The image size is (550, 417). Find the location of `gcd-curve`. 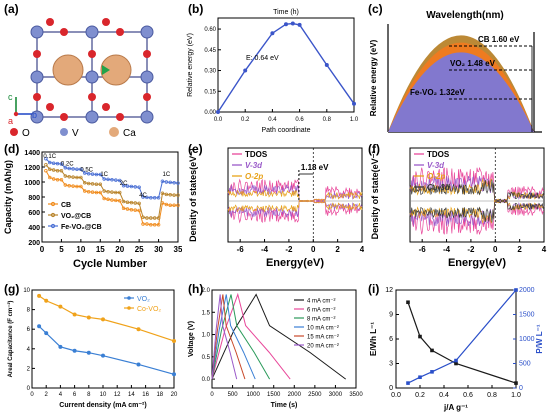

gcd-curve is located at coordinates (224, 337).